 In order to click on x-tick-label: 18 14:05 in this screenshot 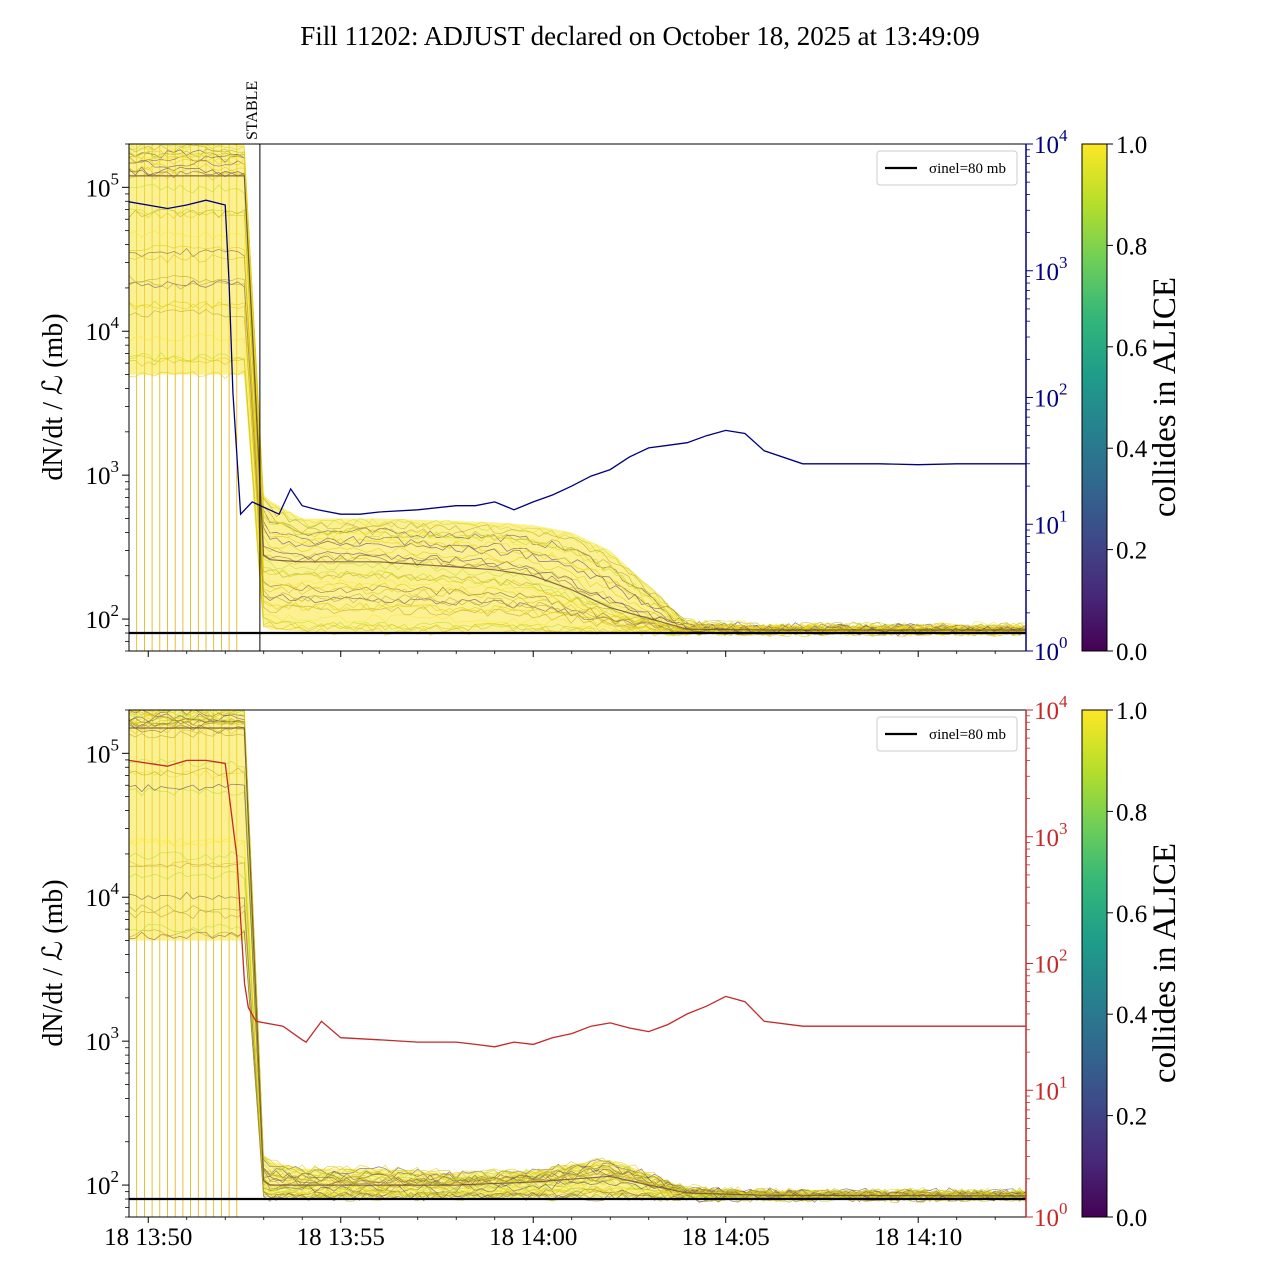, I will do `click(726, 1237)`.